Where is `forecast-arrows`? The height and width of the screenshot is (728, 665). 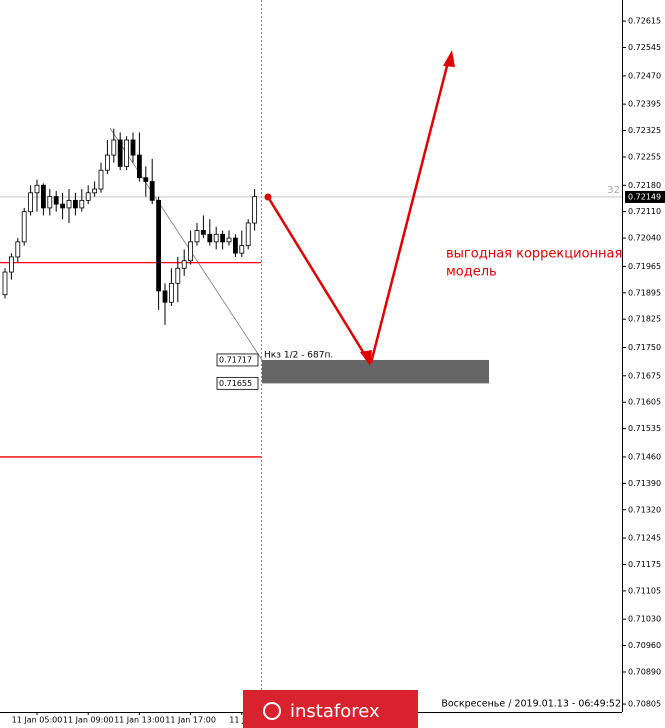 forecast-arrows is located at coordinates (359, 208).